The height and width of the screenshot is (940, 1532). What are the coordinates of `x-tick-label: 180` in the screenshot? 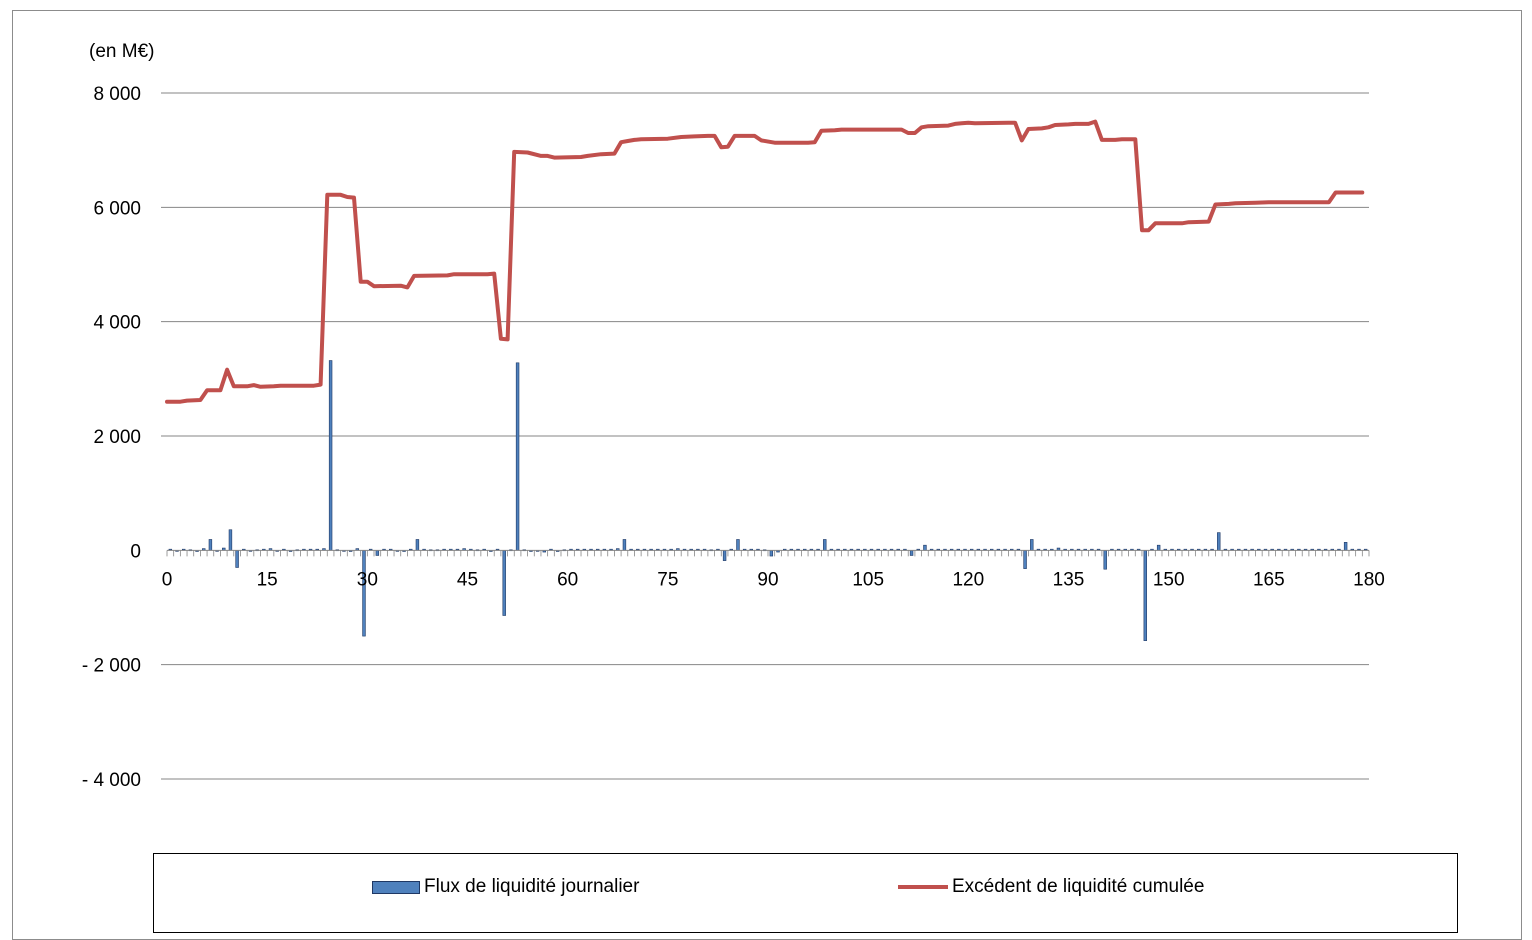 It's located at (1369, 579).